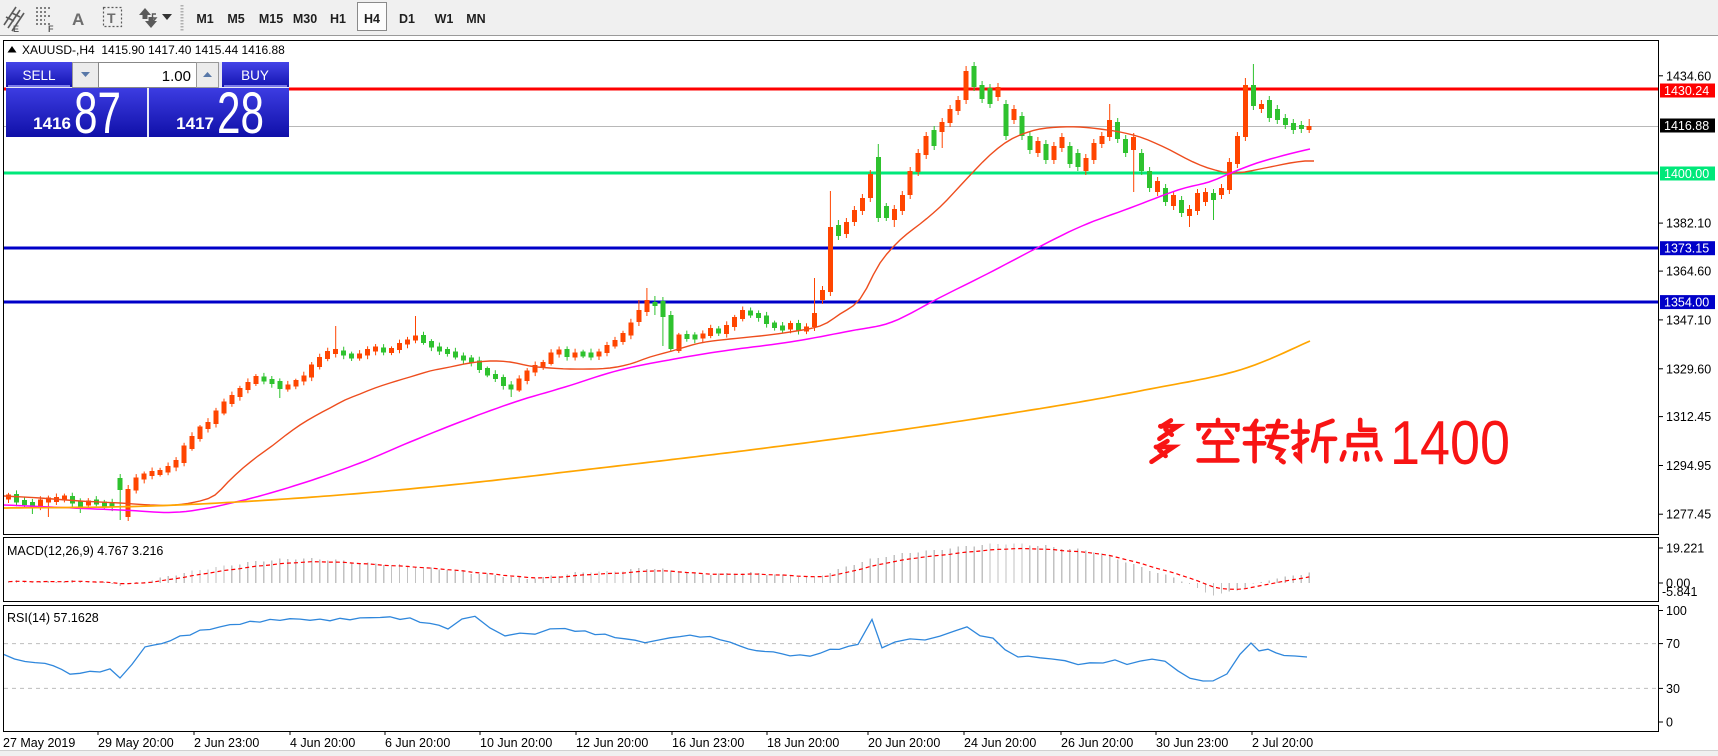  What do you see at coordinates (1282, 743) in the screenshot?
I see `svg-text: 2 Jul 20:00` at bounding box center [1282, 743].